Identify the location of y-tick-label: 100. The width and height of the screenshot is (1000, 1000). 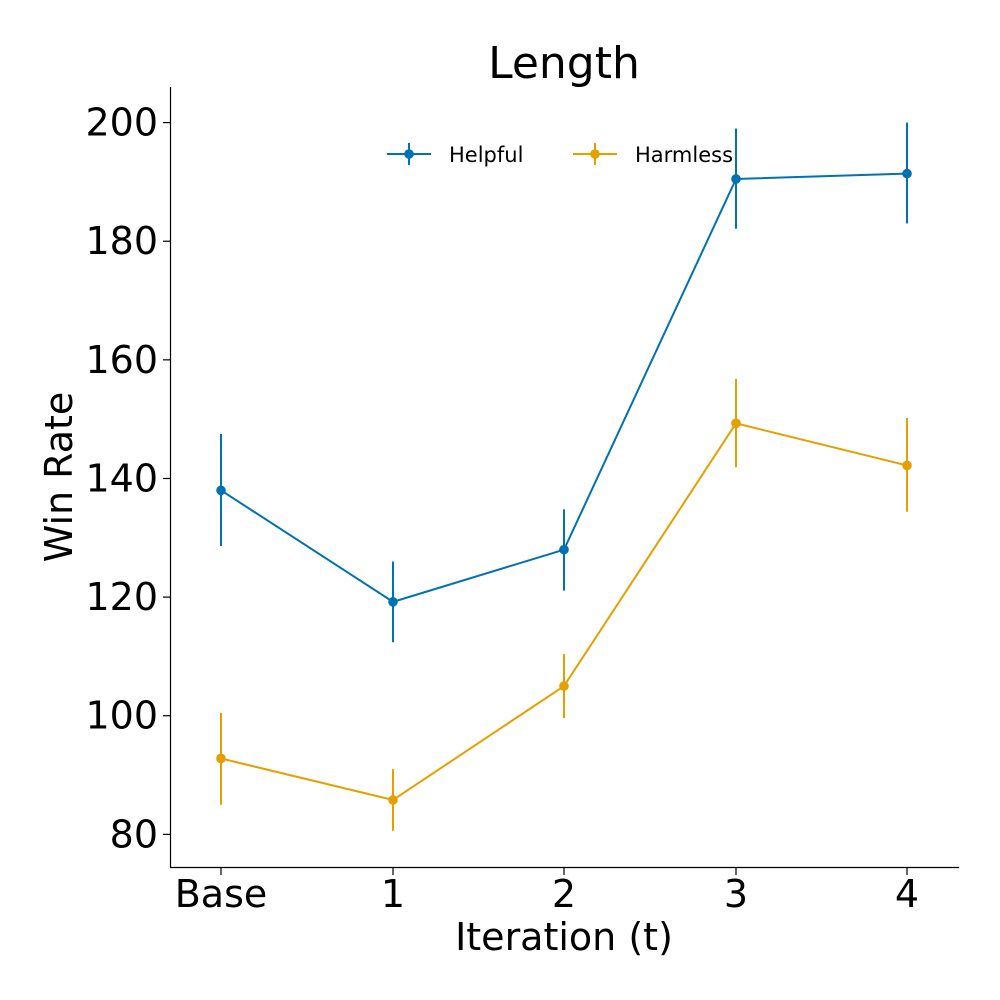
(121, 716).